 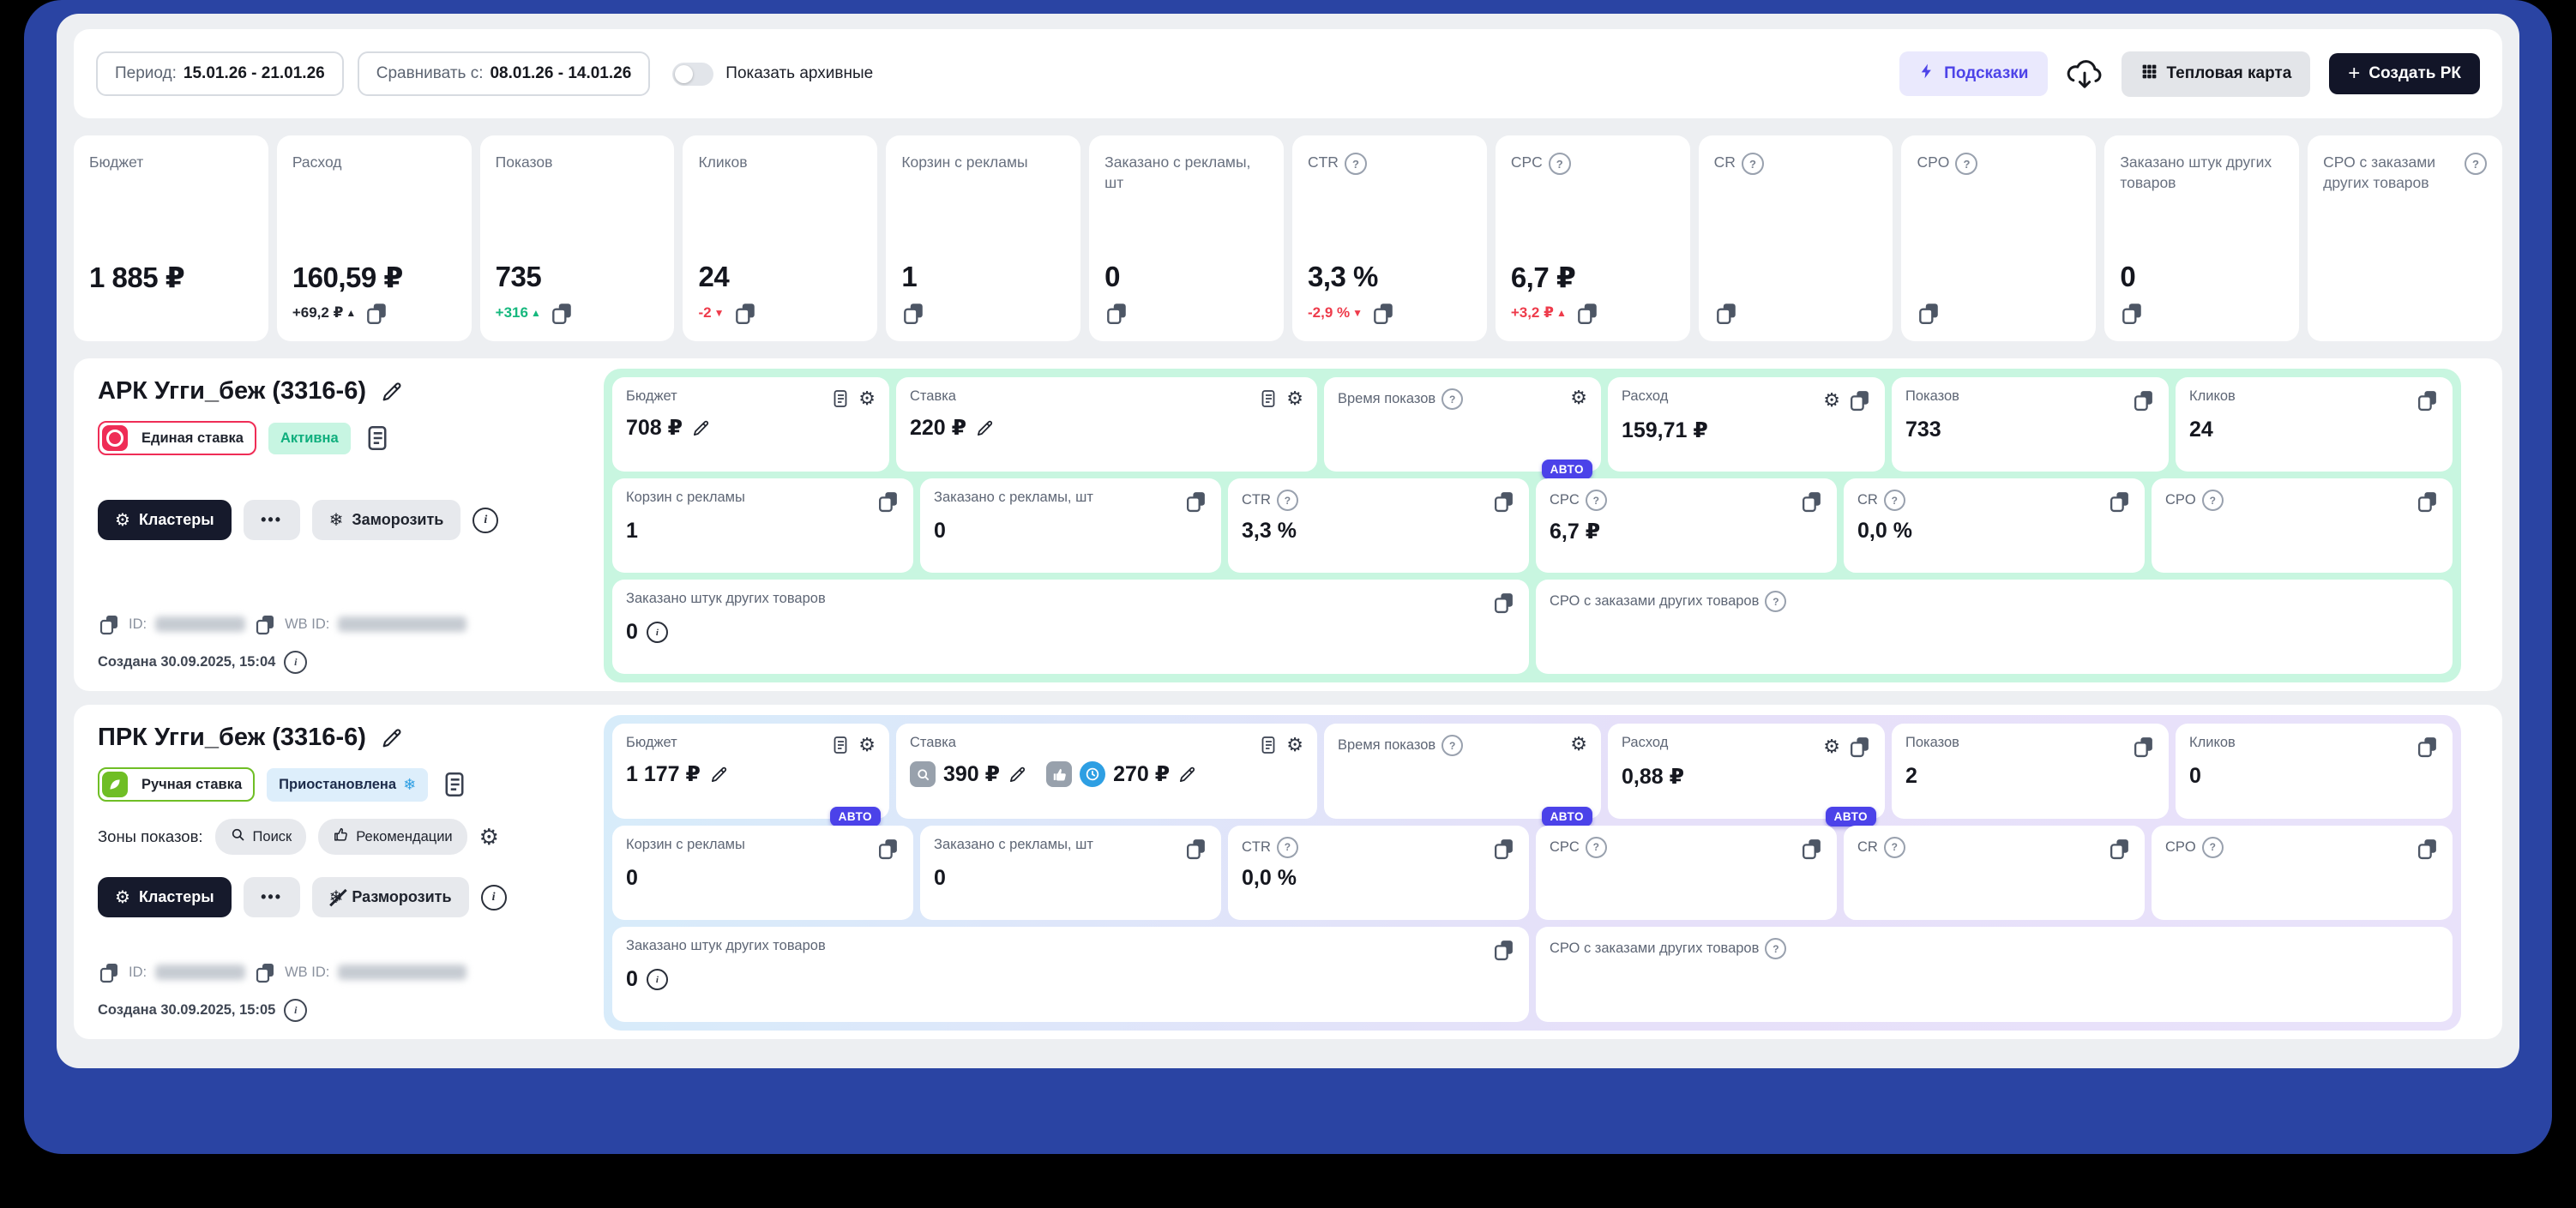 I want to click on snowflake-icon: ❄, so click(x=336, y=520).